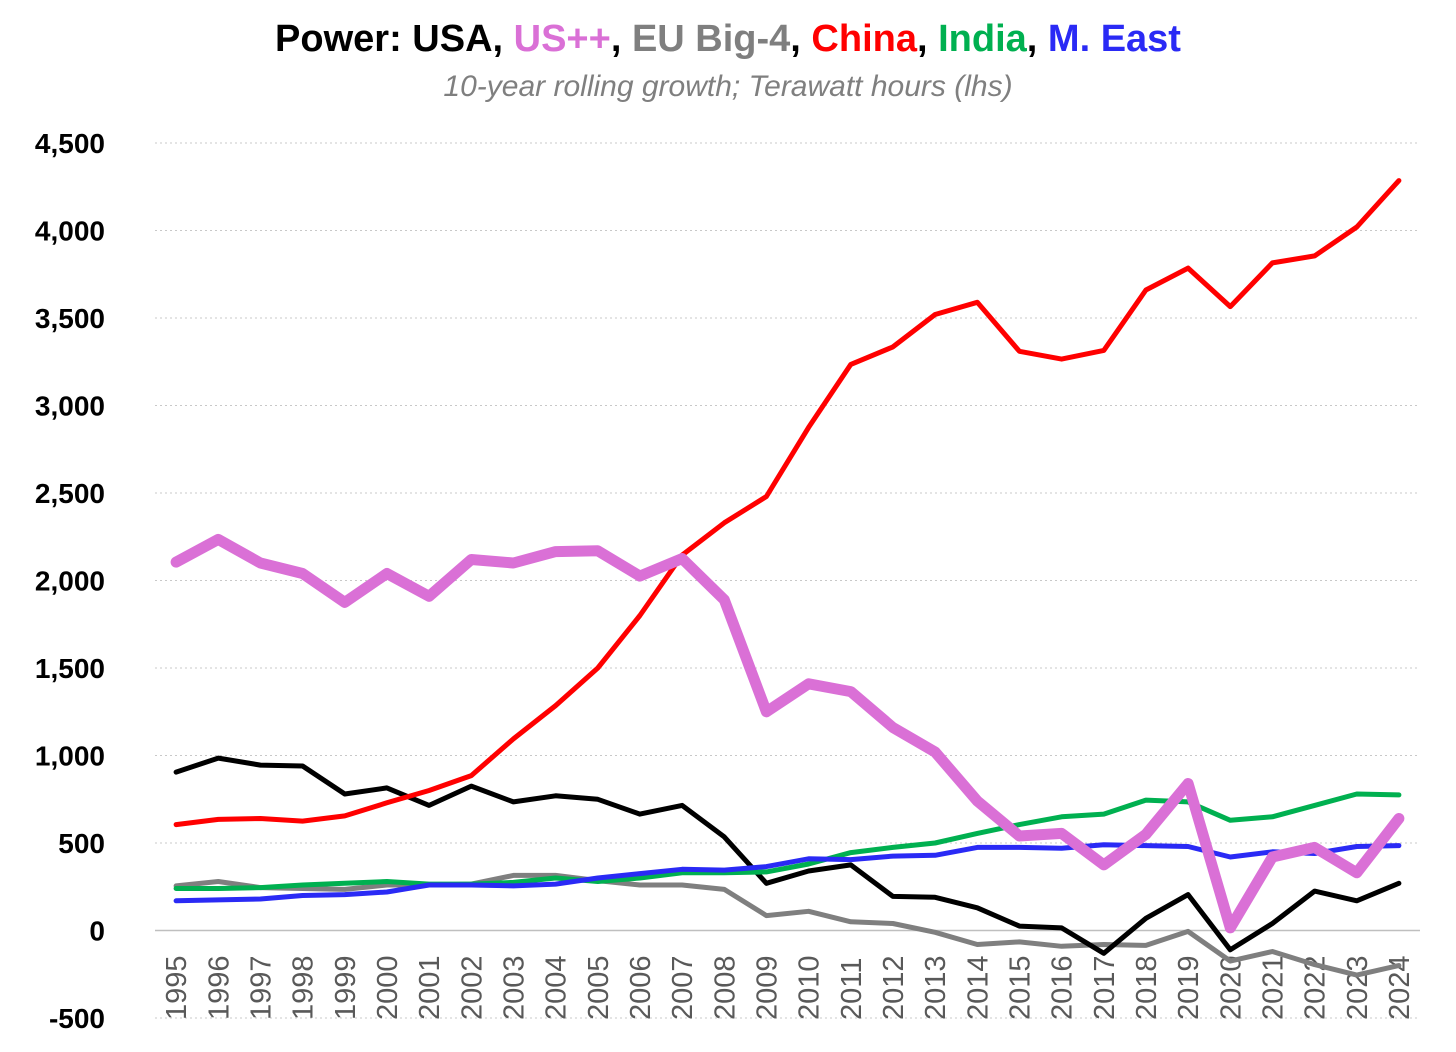 The image size is (1456, 1052). I want to click on x-tick-label: 2023, so click(1358, 987).